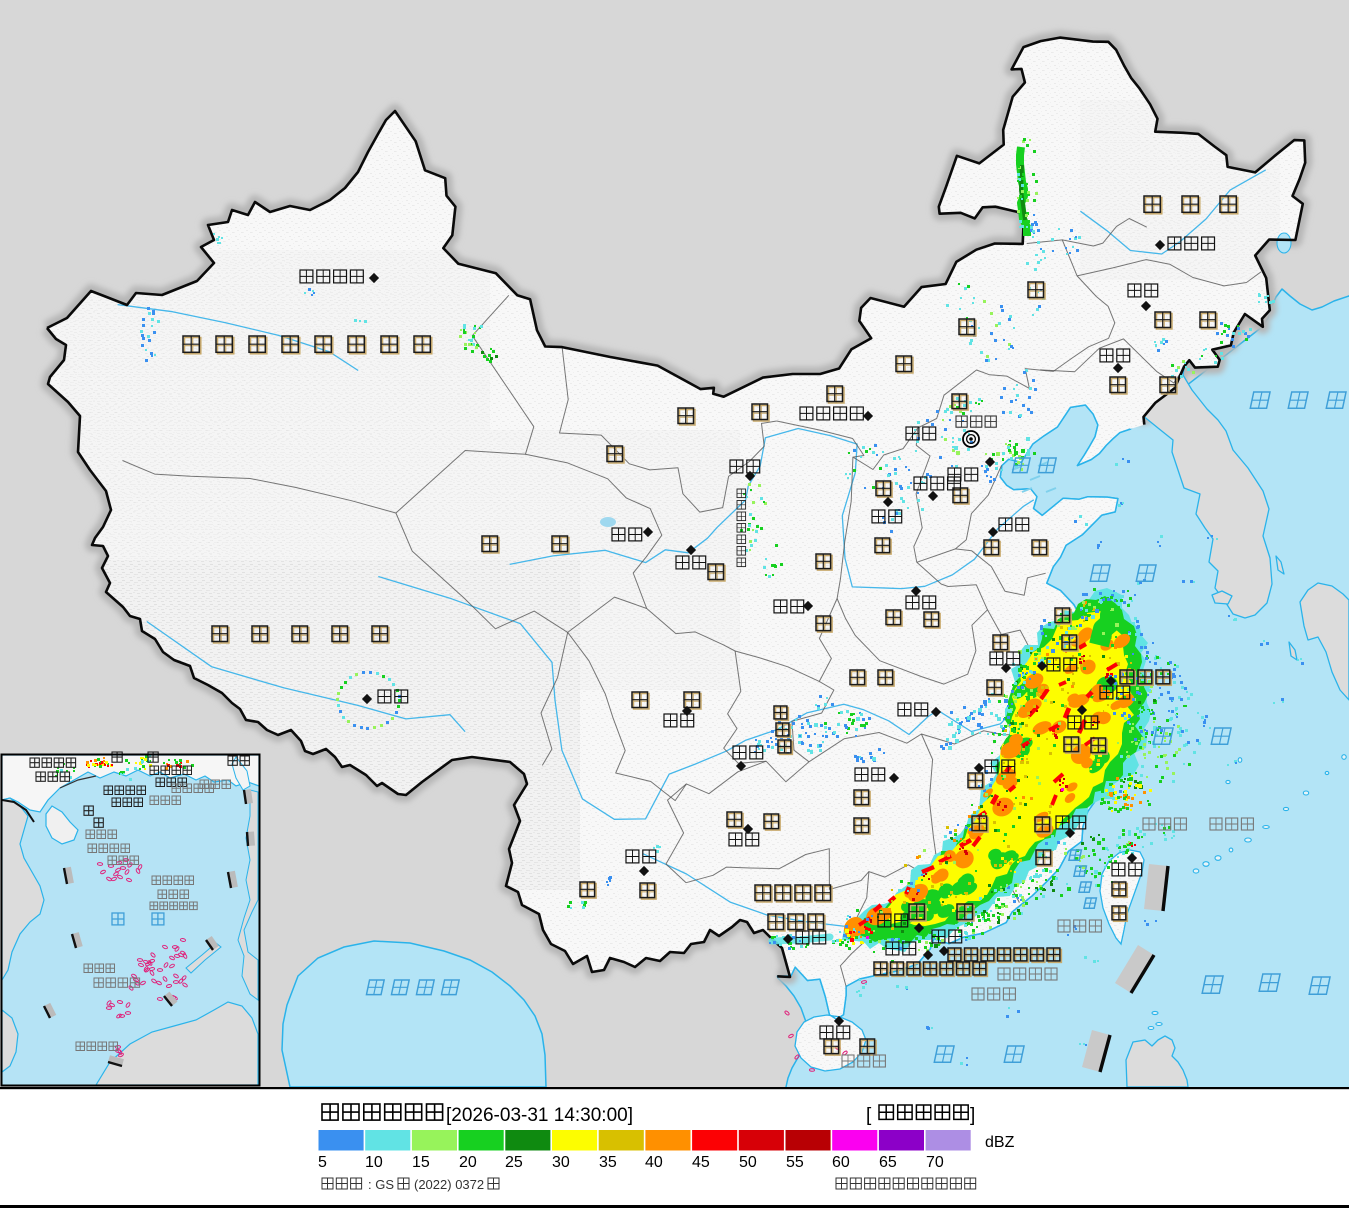 The height and width of the screenshot is (1208, 1349). Describe the element at coordinates (795, 1162) in the screenshot. I see `svg-text: 55` at that location.